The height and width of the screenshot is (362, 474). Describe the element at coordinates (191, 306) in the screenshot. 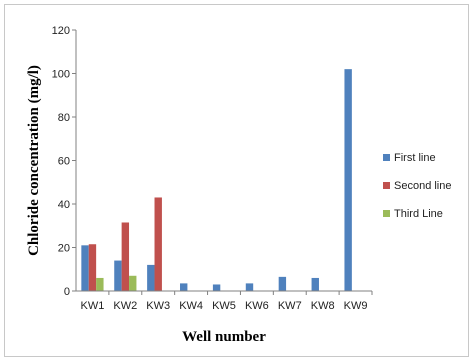

I see `x-tick-label: KW4` at that location.